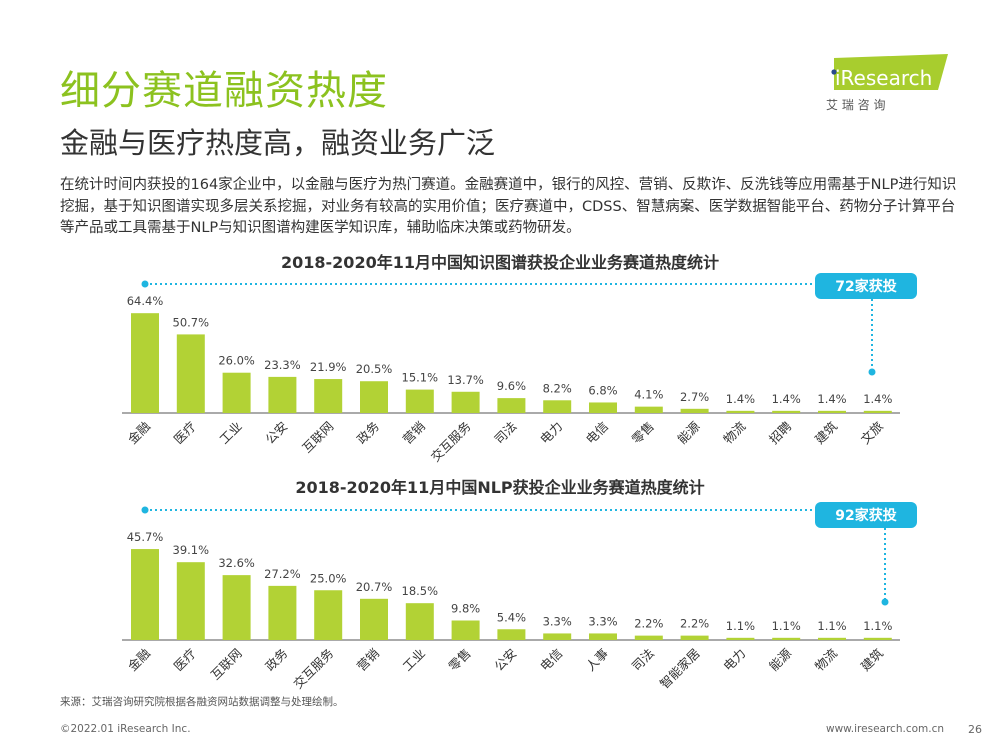 Image resolution: width=1000 pixels, height=750 pixels. What do you see at coordinates (694, 397) in the screenshot?
I see `data-label: 2.7%` at bounding box center [694, 397].